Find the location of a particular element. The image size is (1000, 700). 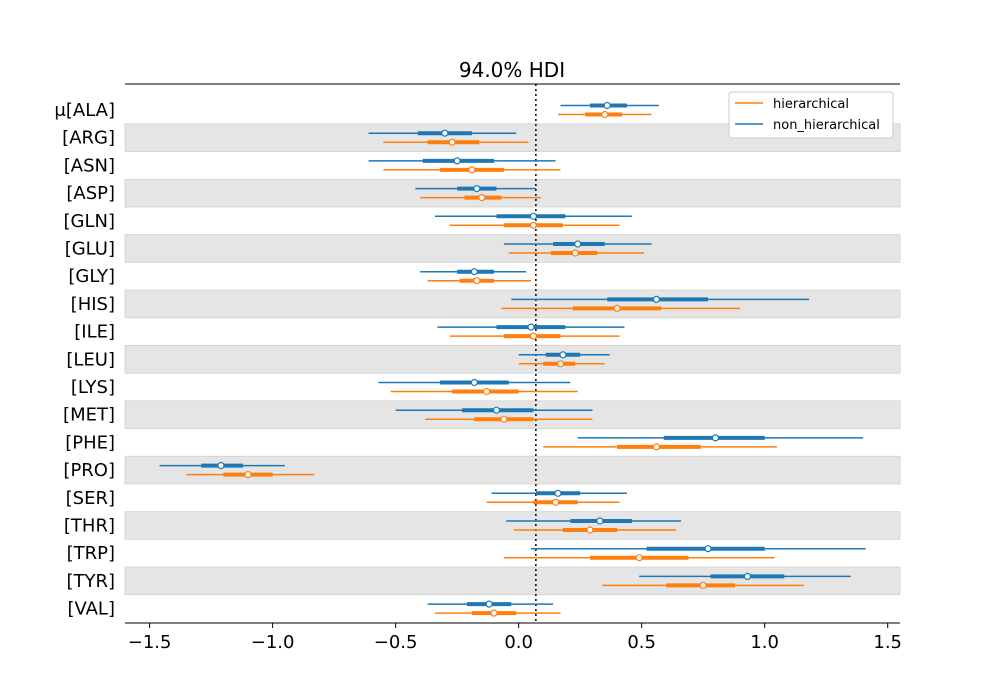

y-tick-label: [ASN] is located at coordinates (89, 165).